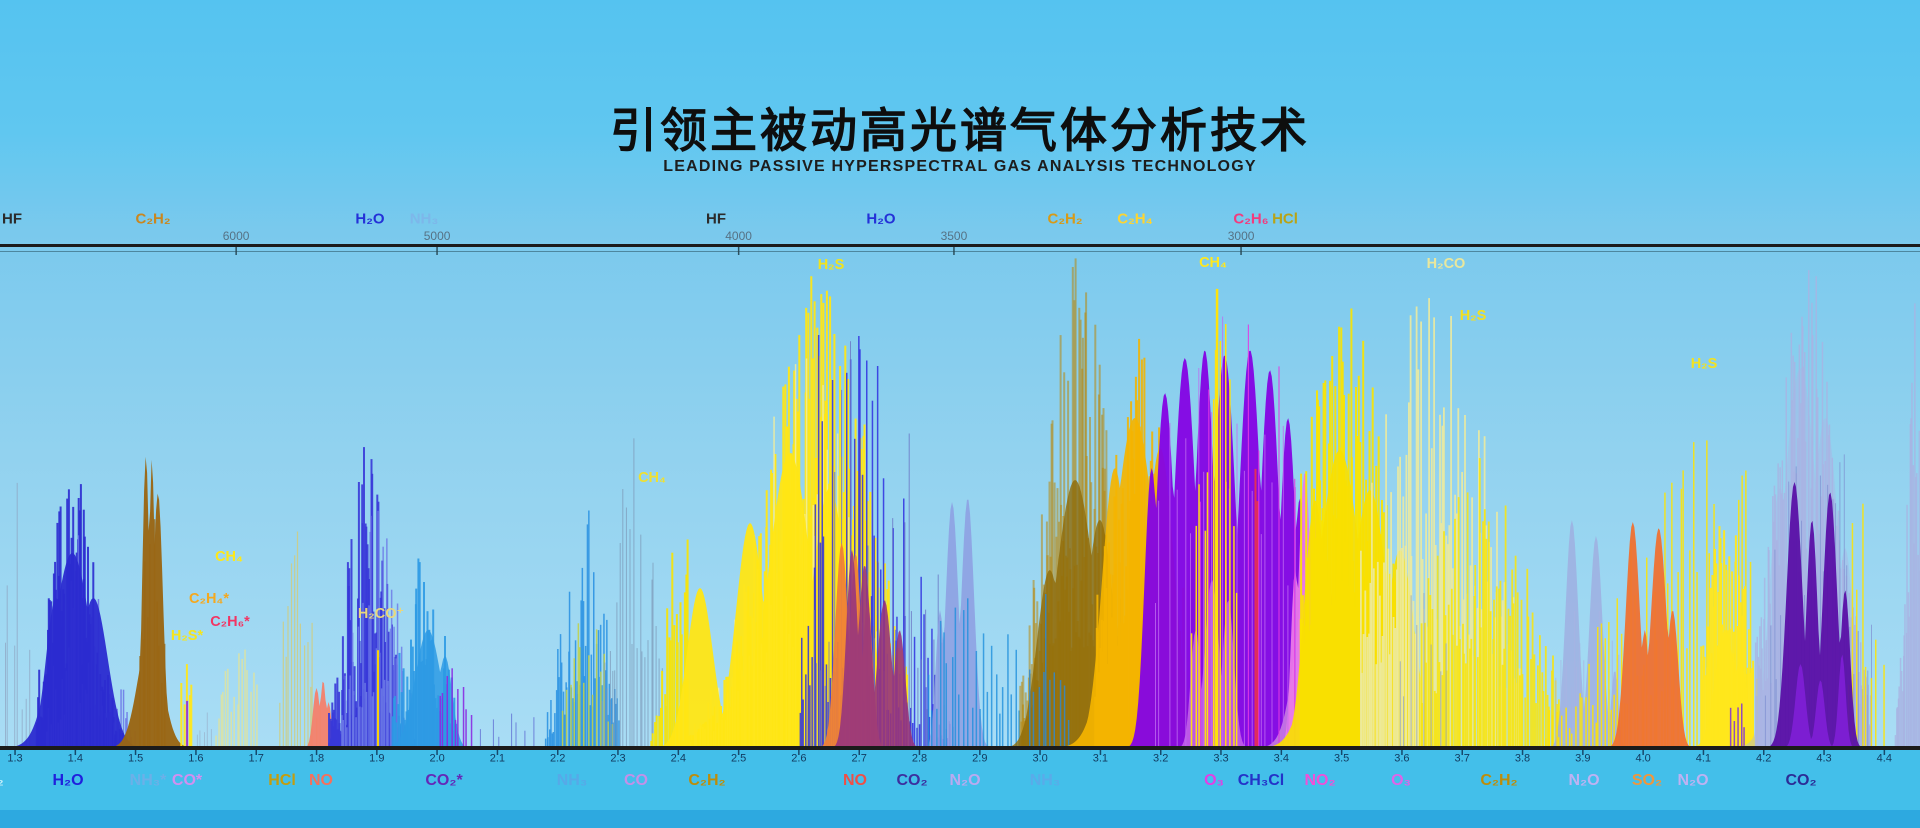  What do you see at coordinates (960, 781) in the screenshot?
I see `bottom-strip` at bounding box center [960, 781].